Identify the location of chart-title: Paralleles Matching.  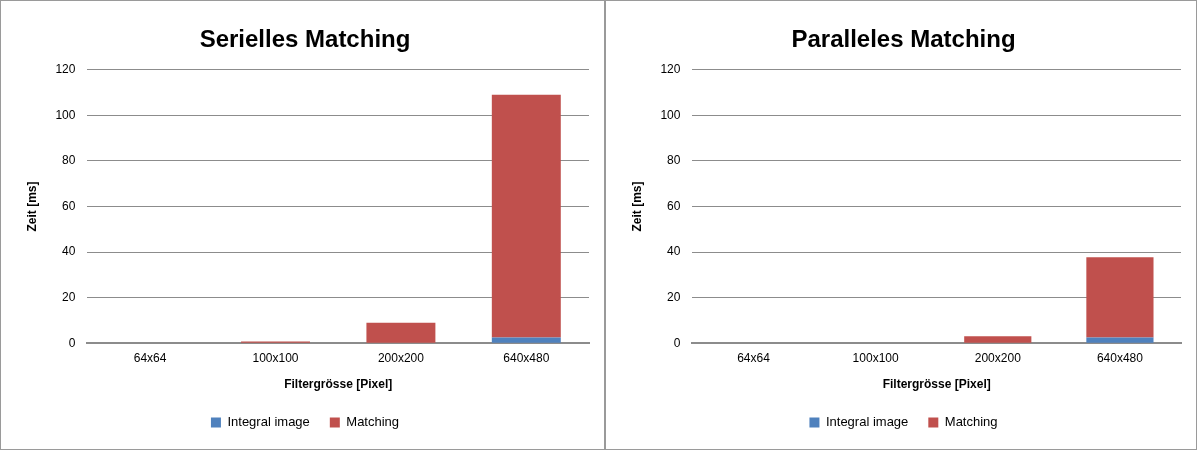
(903, 39).